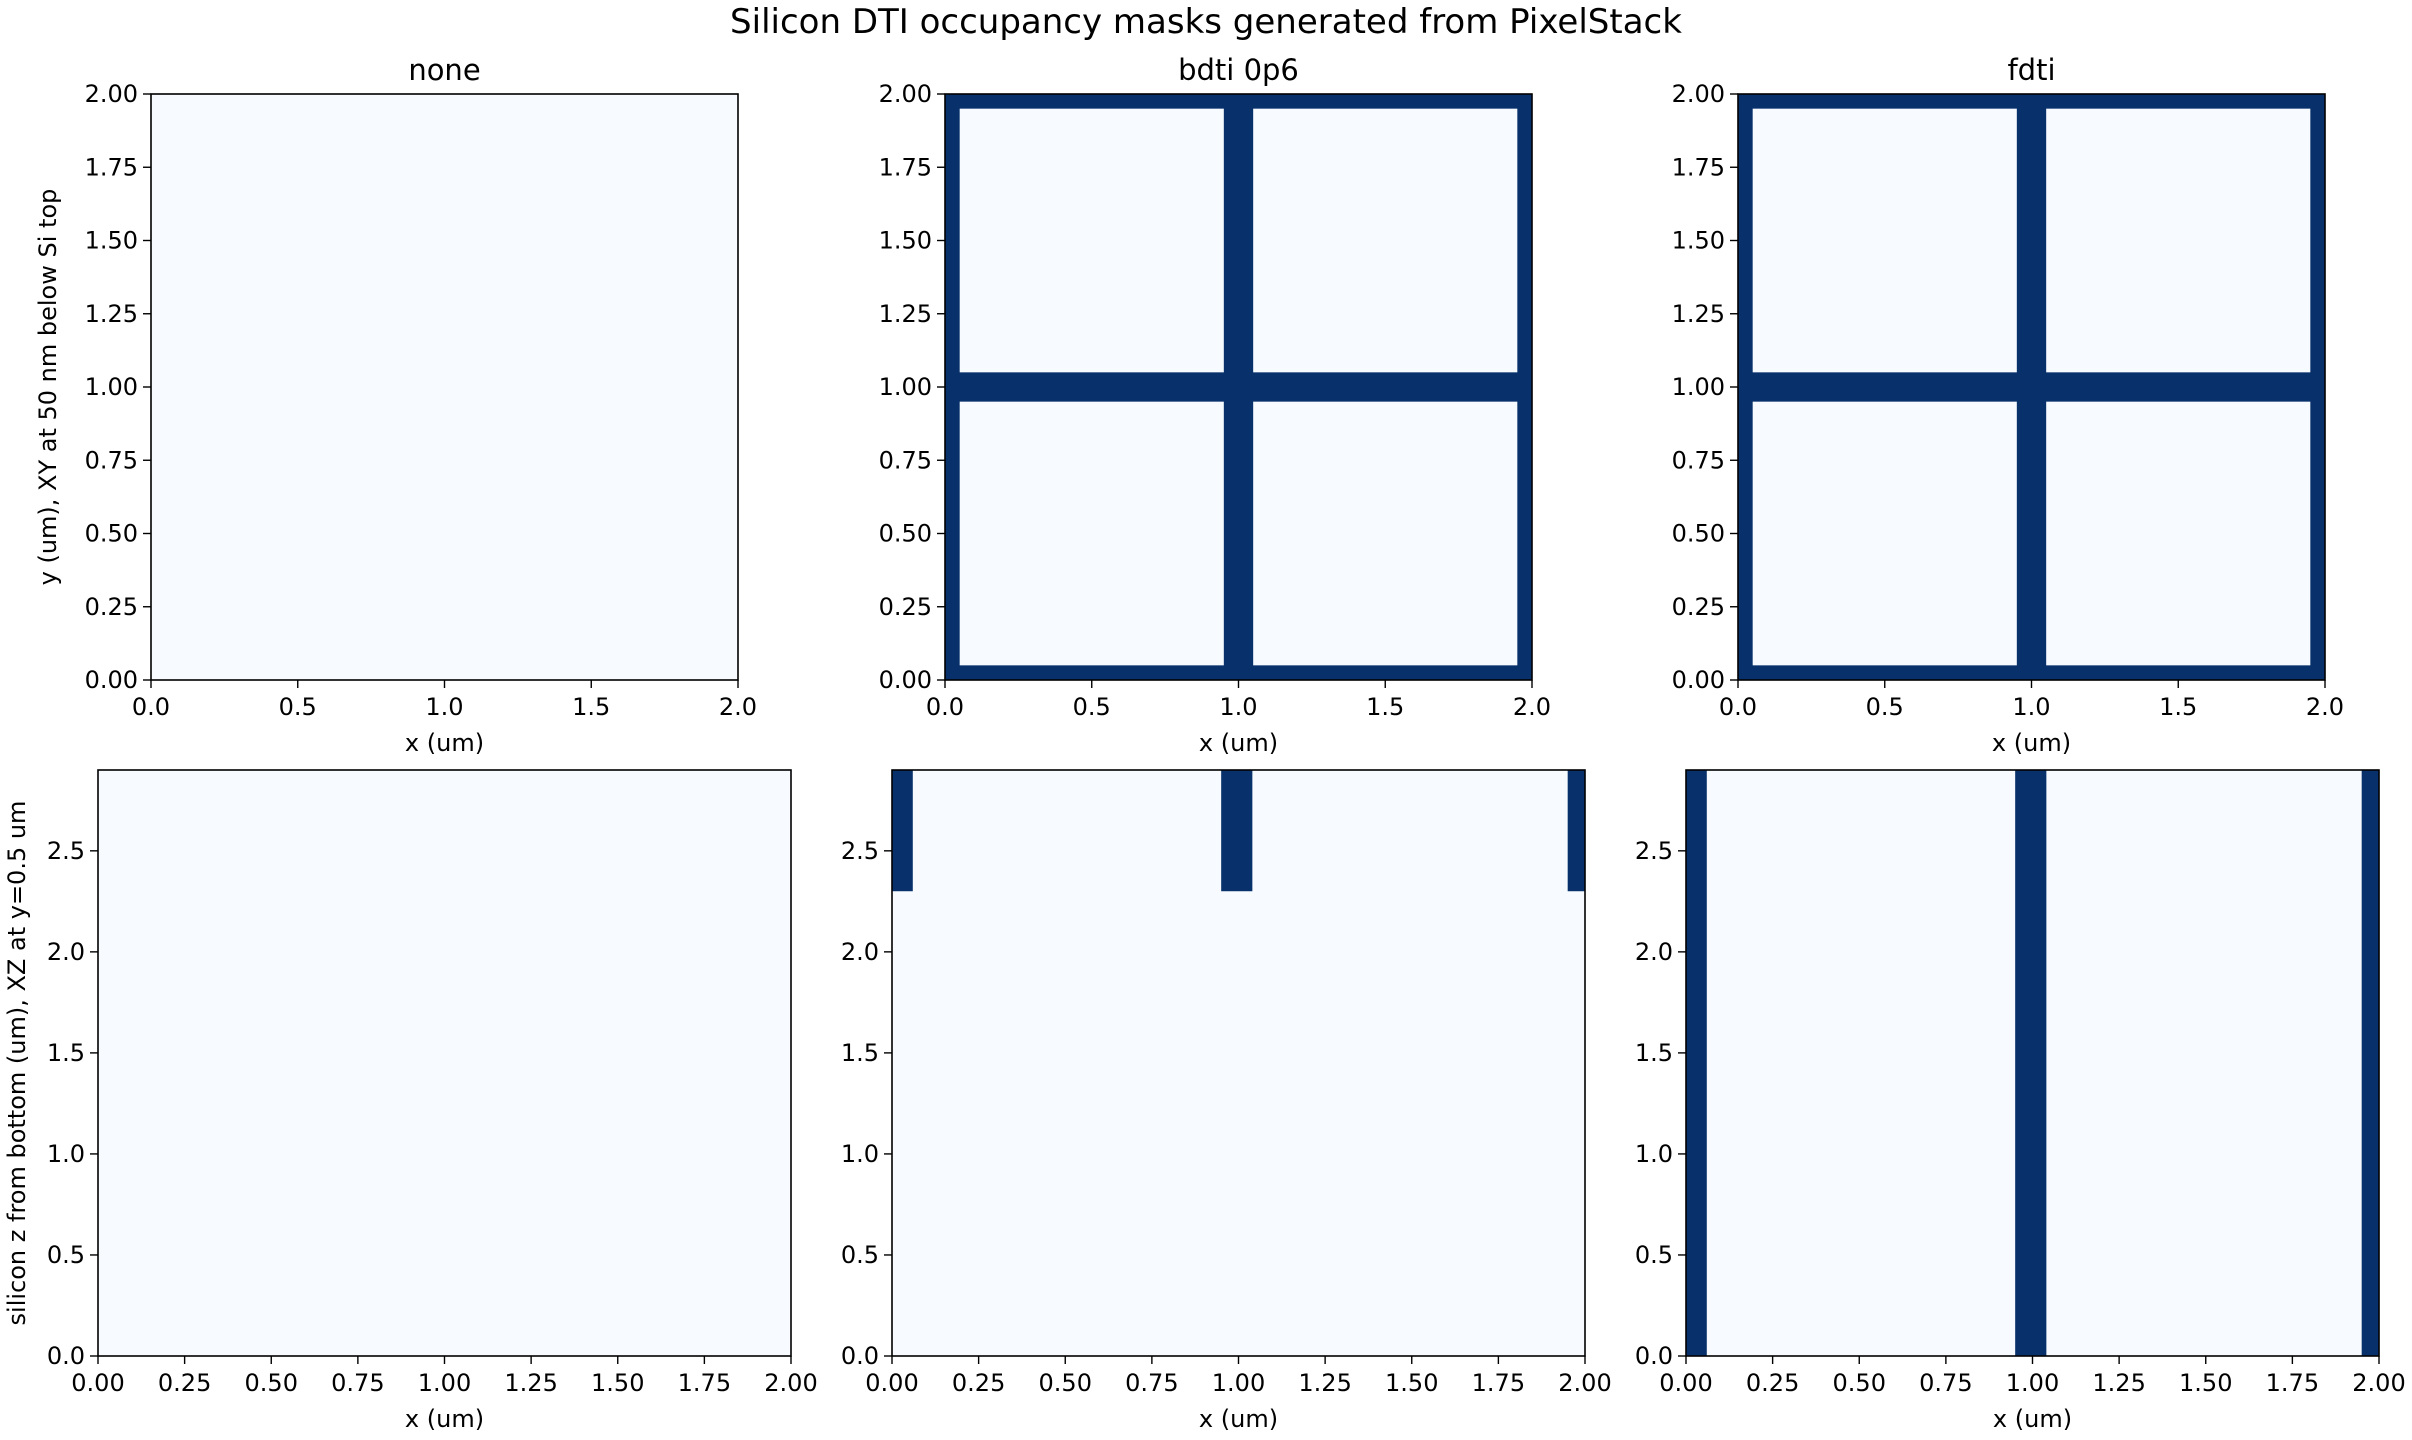  What do you see at coordinates (1238, 70) in the screenshot?
I see `panel-title: bdti 0p6` at bounding box center [1238, 70].